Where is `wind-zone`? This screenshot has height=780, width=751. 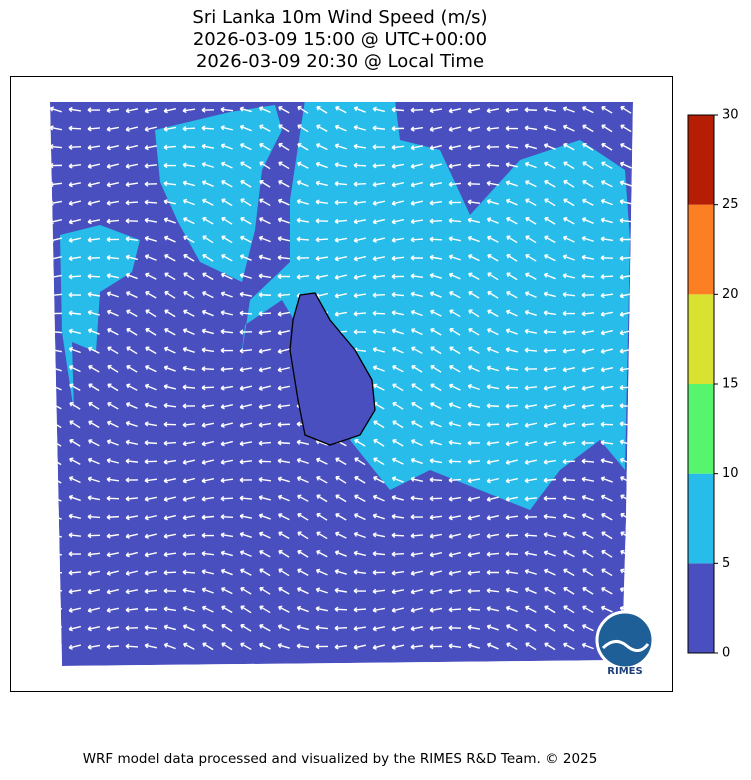
wind-zone is located at coordinates (100, 318).